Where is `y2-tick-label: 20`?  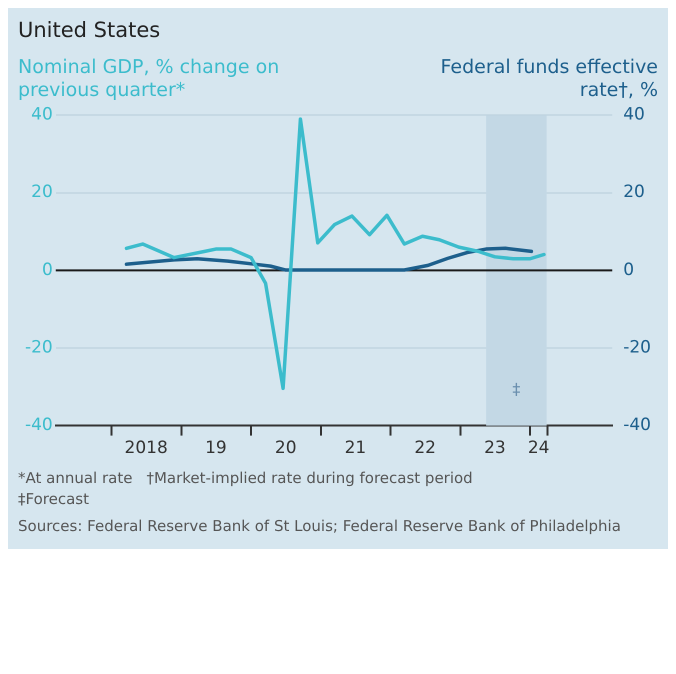
y2-tick-label: 20 is located at coordinates (634, 192).